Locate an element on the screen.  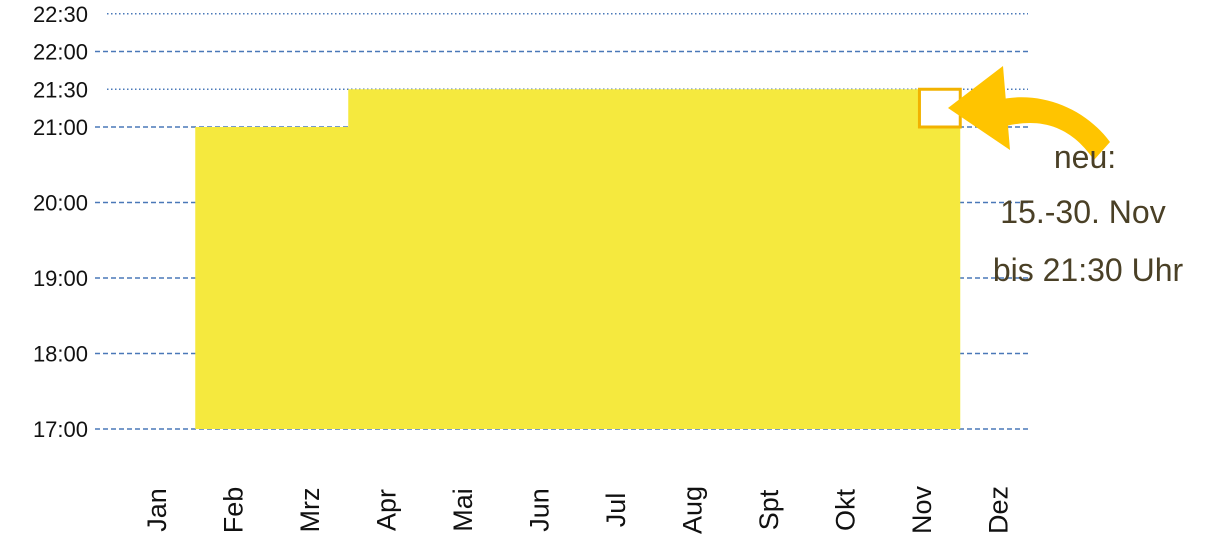
annotation-line: bis 21:30 Uhr is located at coordinates (1088, 270).